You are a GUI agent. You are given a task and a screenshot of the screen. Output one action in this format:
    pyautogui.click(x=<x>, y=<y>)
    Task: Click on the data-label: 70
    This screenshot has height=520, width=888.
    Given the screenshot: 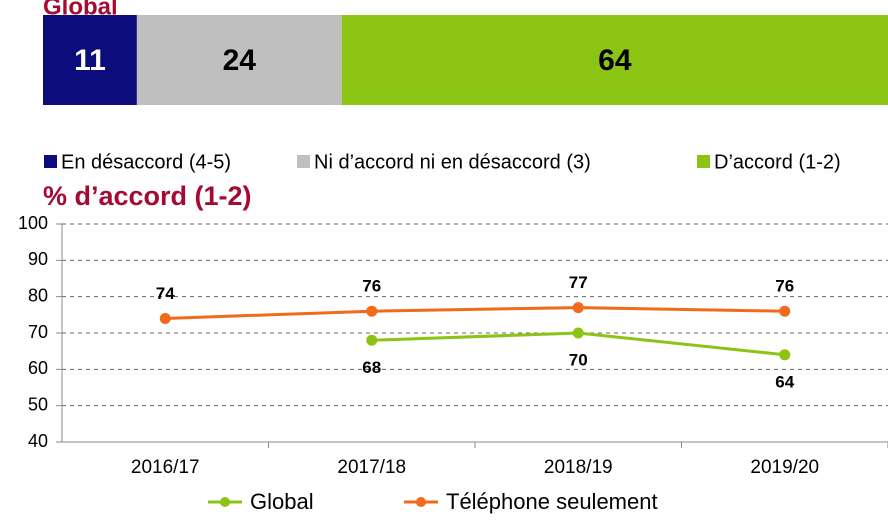 What is the action you would take?
    pyautogui.click(x=578, y=359)
    